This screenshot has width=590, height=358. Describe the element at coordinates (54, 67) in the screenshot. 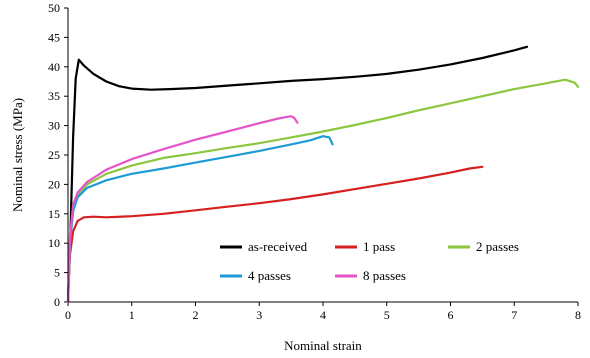

I see `y-tick-label: 40` at that location.